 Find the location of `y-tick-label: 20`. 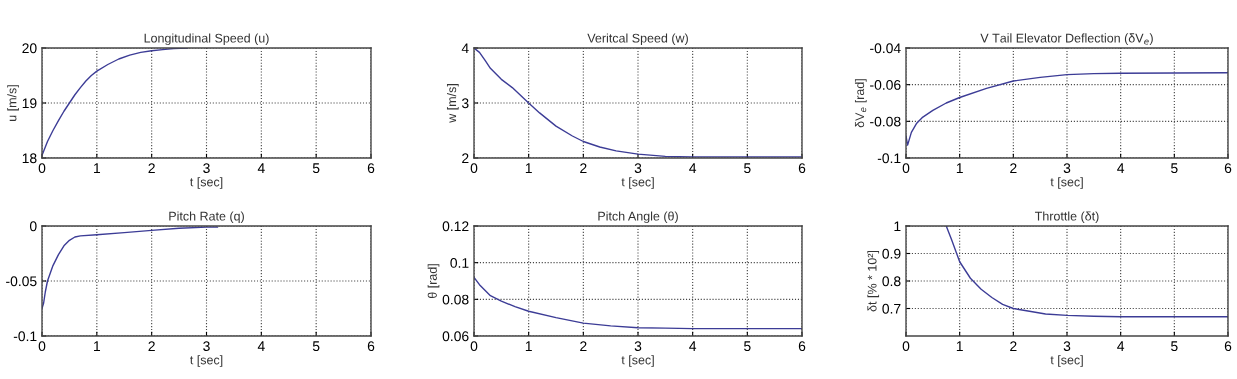

y-tick-label: 20 is located at coordinates (29, 48).